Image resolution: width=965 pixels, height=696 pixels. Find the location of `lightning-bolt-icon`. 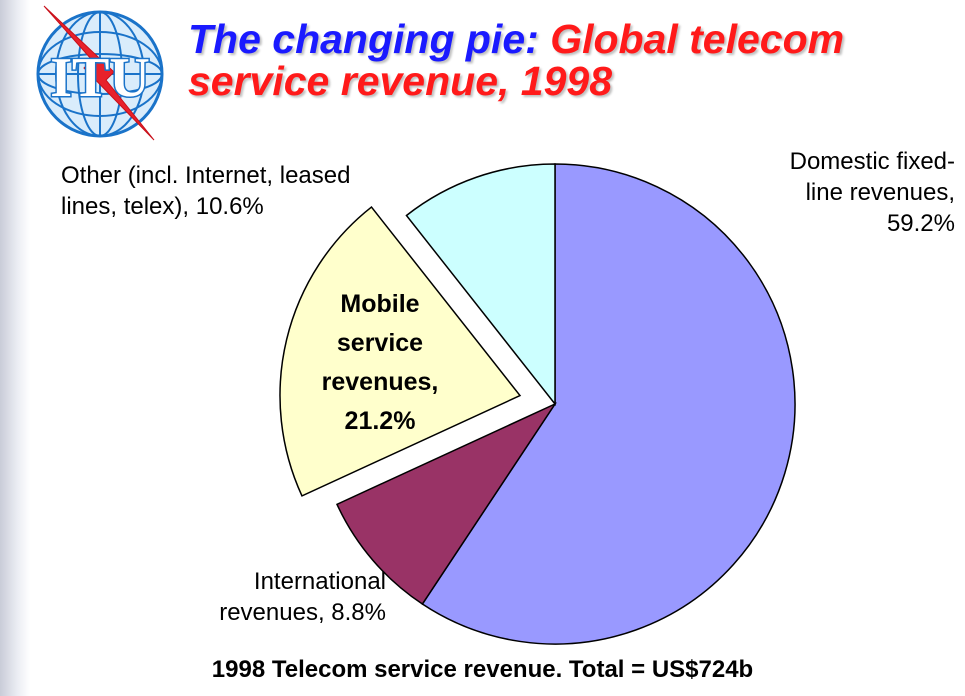

lightning-bolt-icon is located at coordinates (99, 73).